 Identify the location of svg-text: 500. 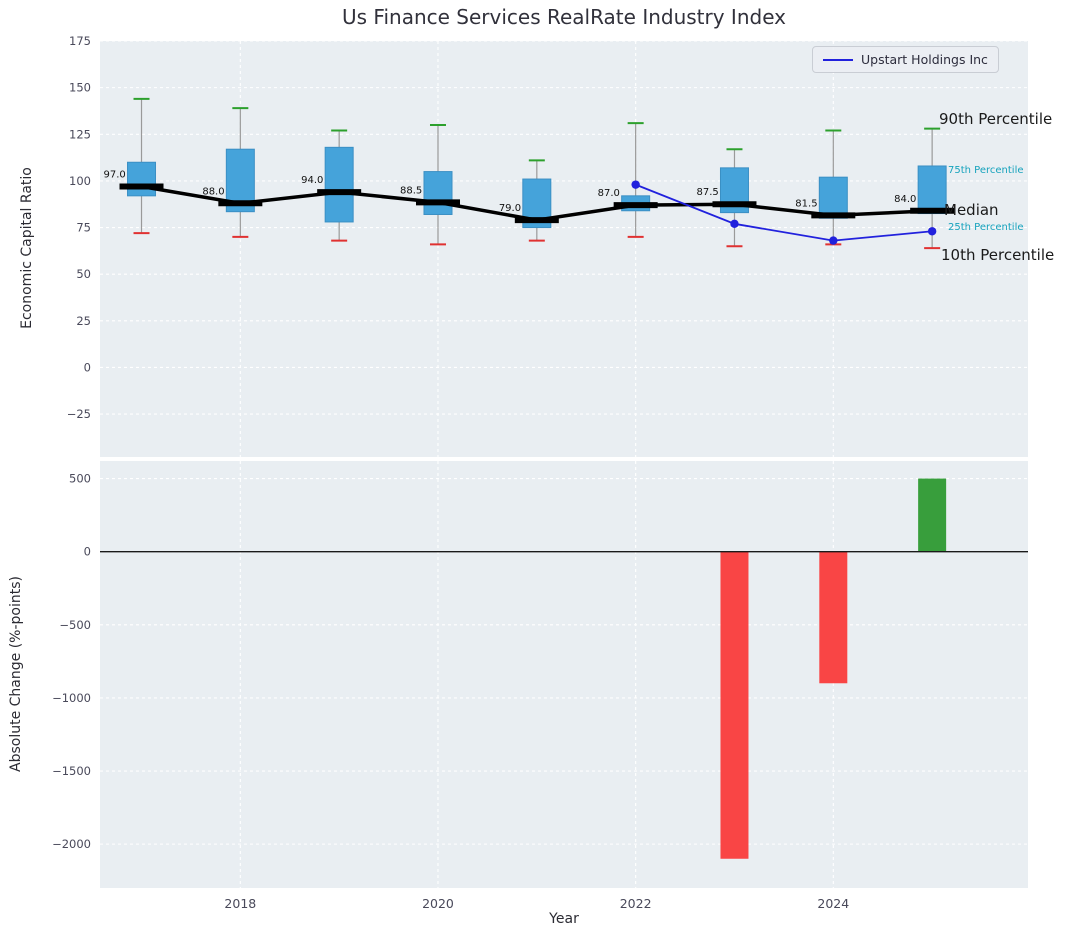
(80, 479).